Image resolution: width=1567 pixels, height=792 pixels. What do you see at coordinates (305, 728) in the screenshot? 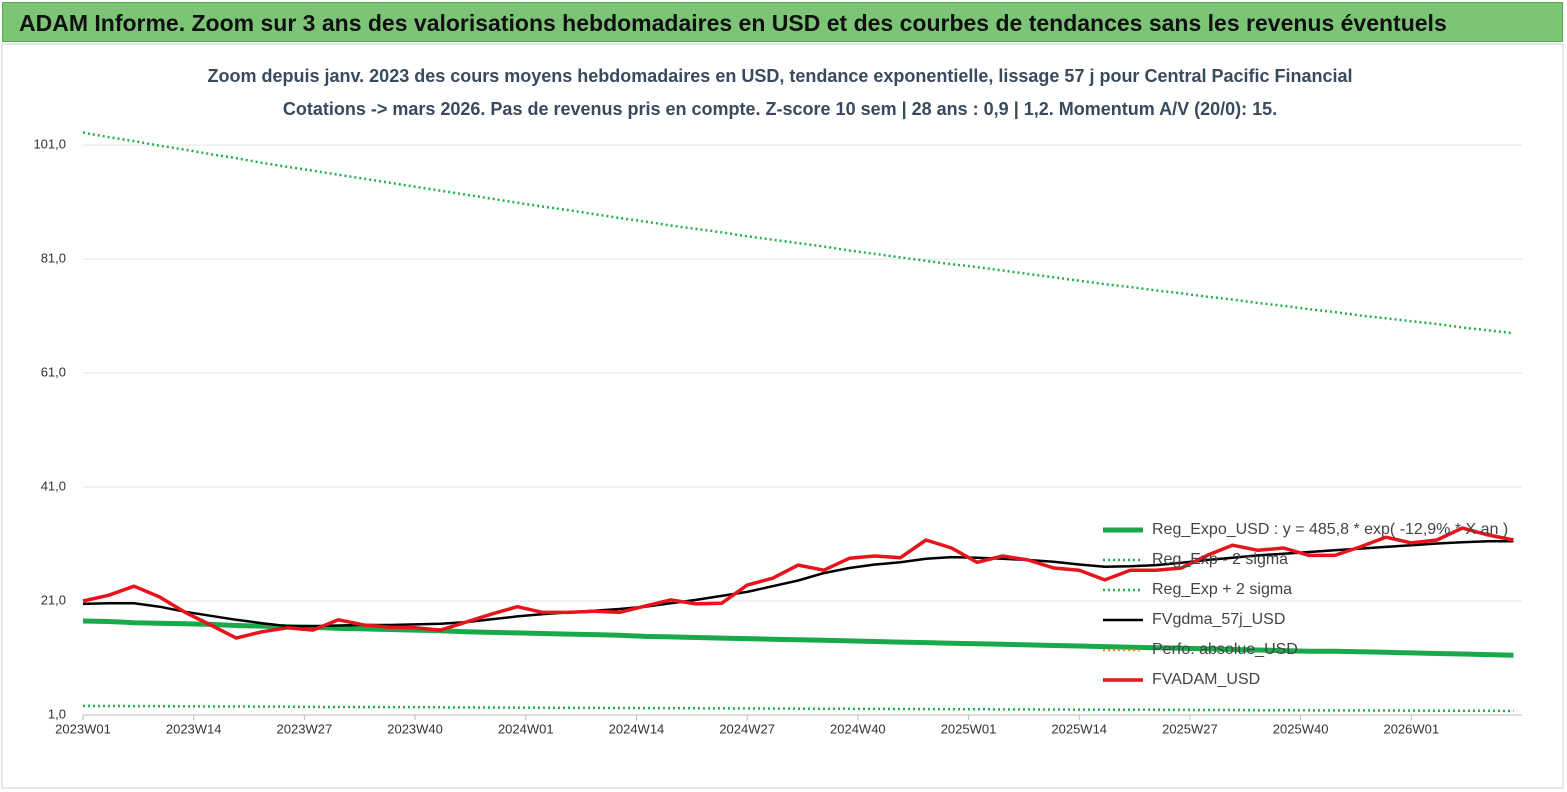
I see `x-tick-label: 2023W27` at bounding box center [305, 728].